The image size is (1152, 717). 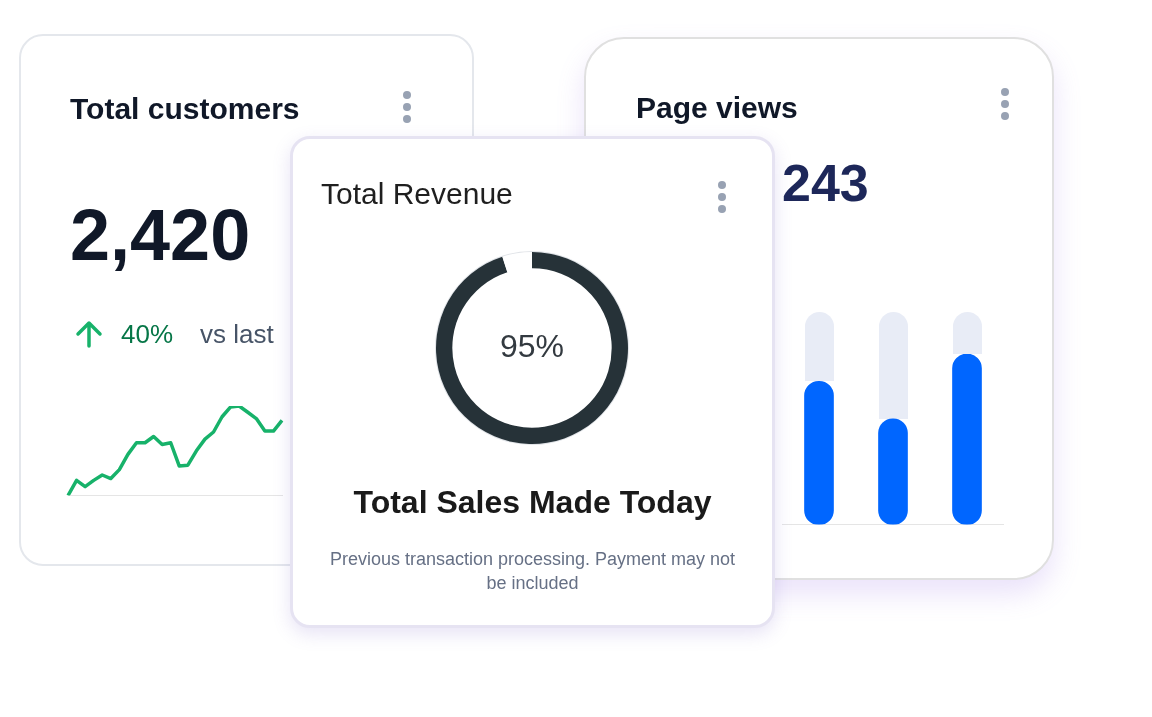 What do you see at coordinates (147, 334) in the screenshot?
I see `text: 40%` at bounding box center [147, 334].